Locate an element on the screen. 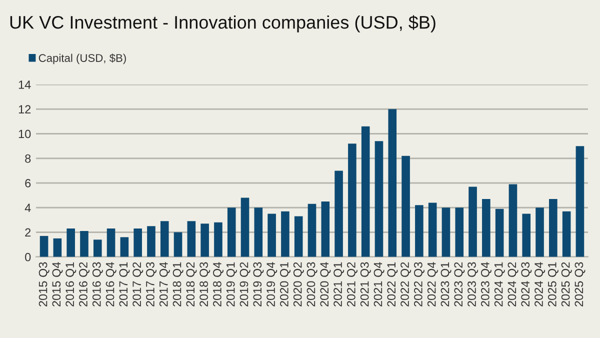 The height and width of the screenshot is (338, 600). x-tick-label: 2017 Q1 is located at coordinates (124, 284).